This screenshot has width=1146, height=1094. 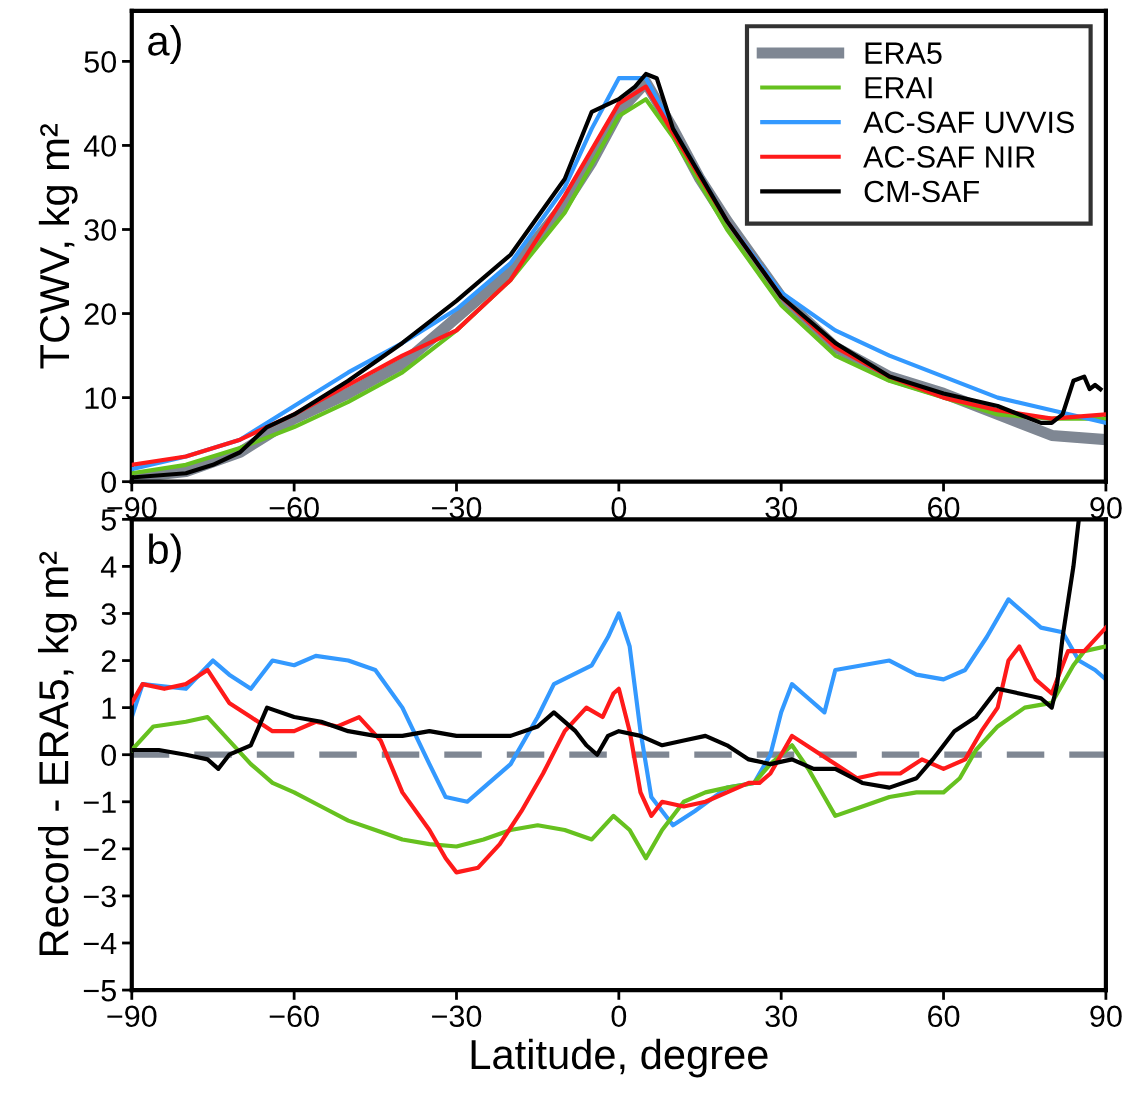 I want to click on legend-label: AC-SAF NIR, so click(x=949, y=157).